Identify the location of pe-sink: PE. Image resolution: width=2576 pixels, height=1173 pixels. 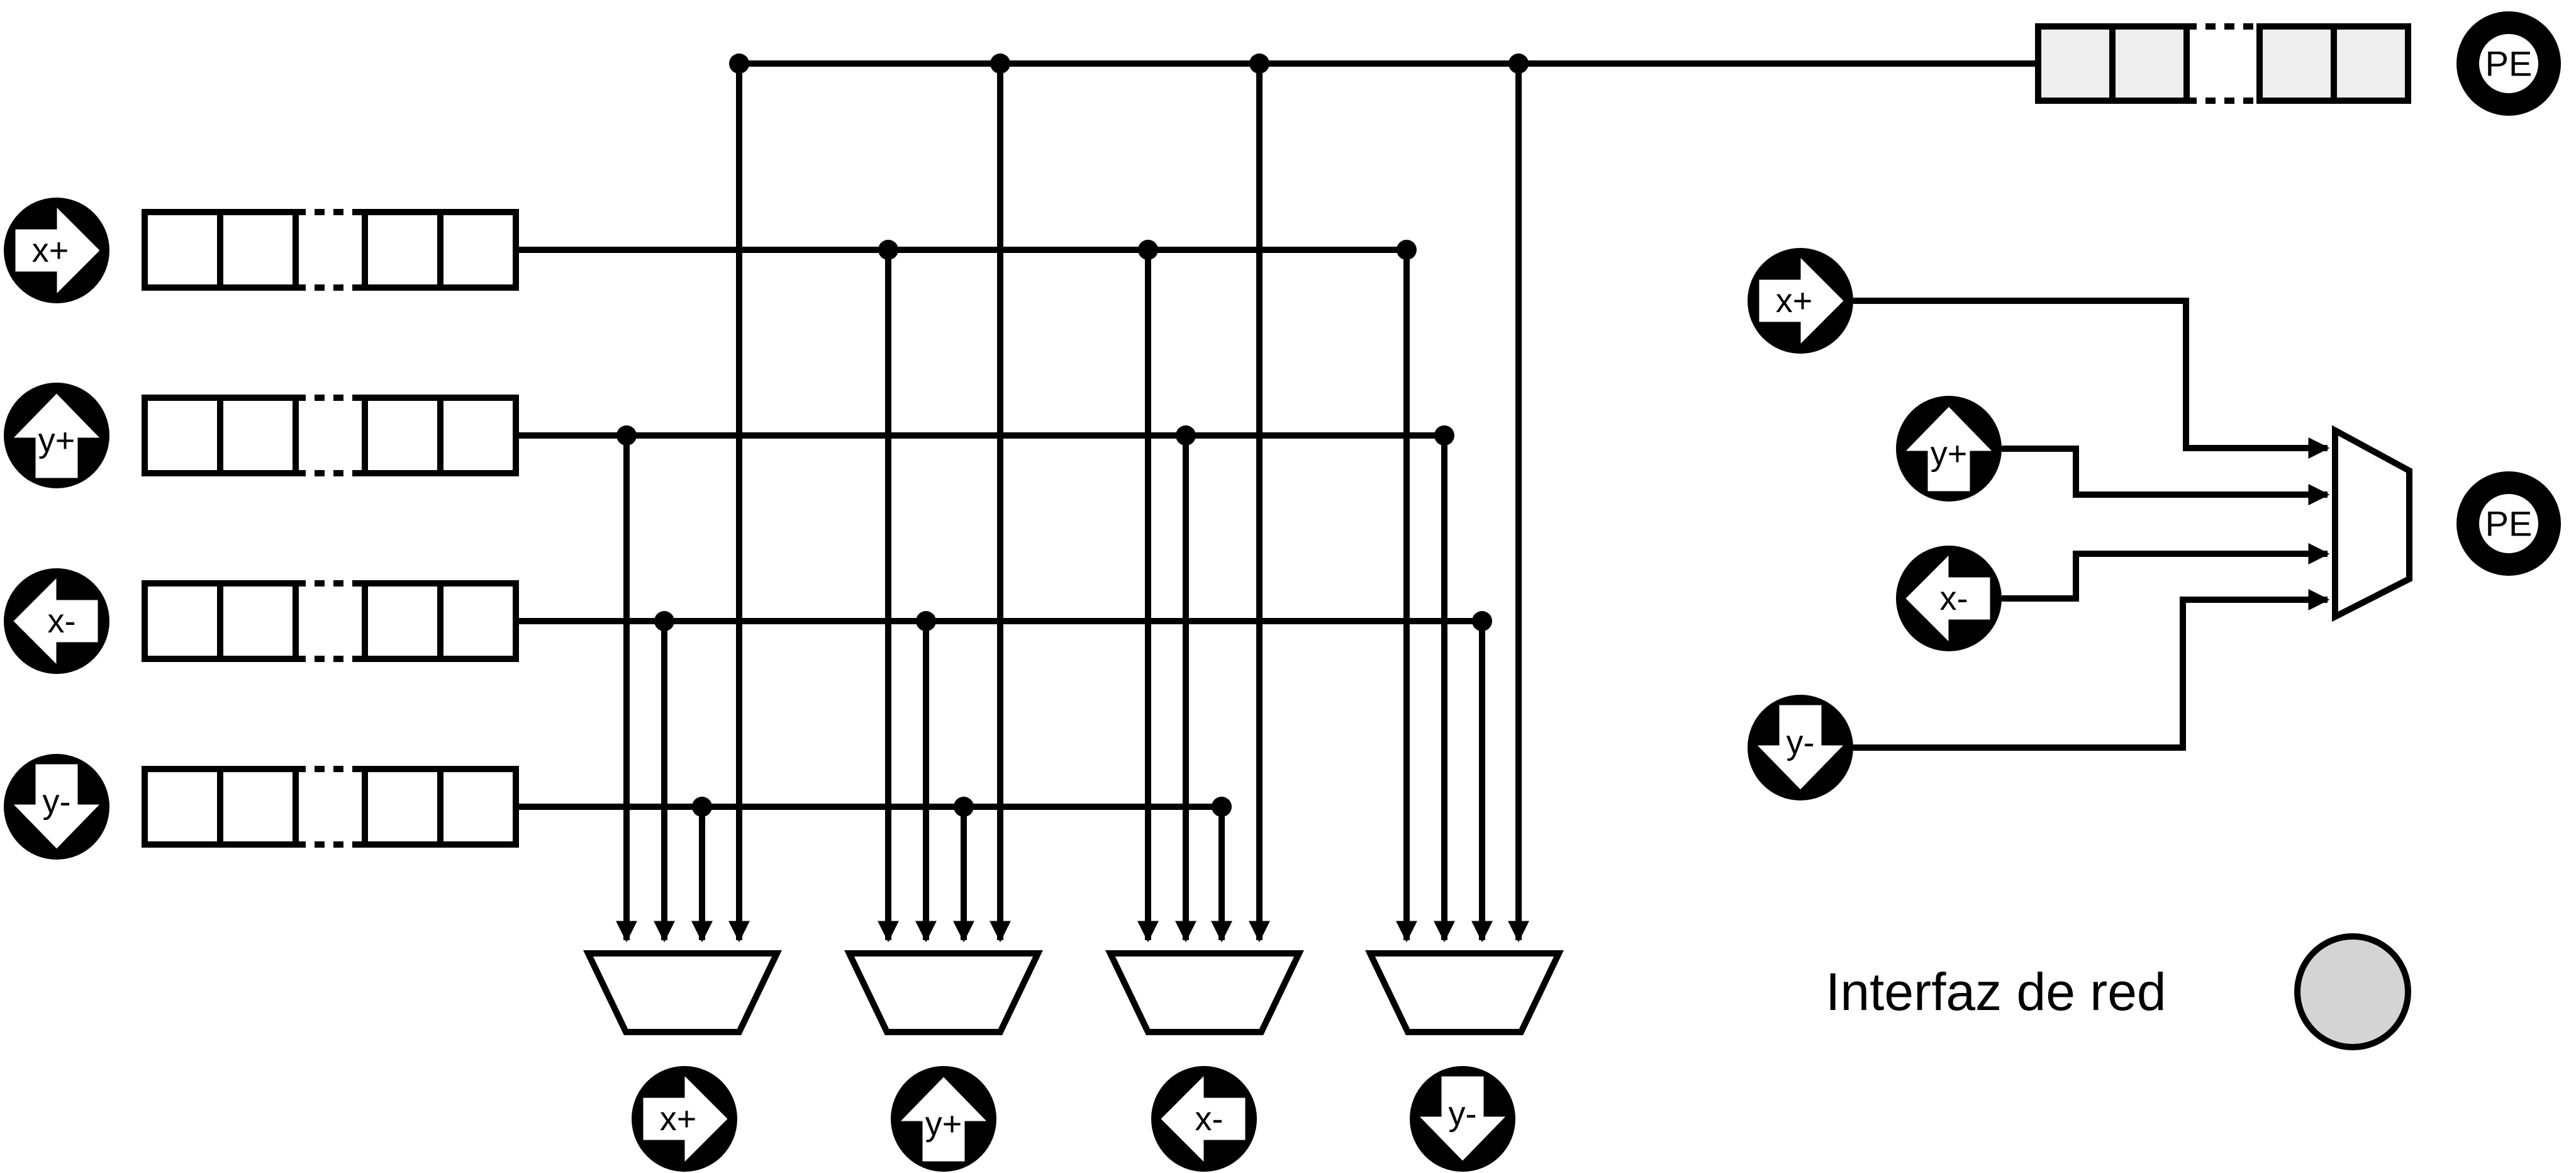
(2508, 523).